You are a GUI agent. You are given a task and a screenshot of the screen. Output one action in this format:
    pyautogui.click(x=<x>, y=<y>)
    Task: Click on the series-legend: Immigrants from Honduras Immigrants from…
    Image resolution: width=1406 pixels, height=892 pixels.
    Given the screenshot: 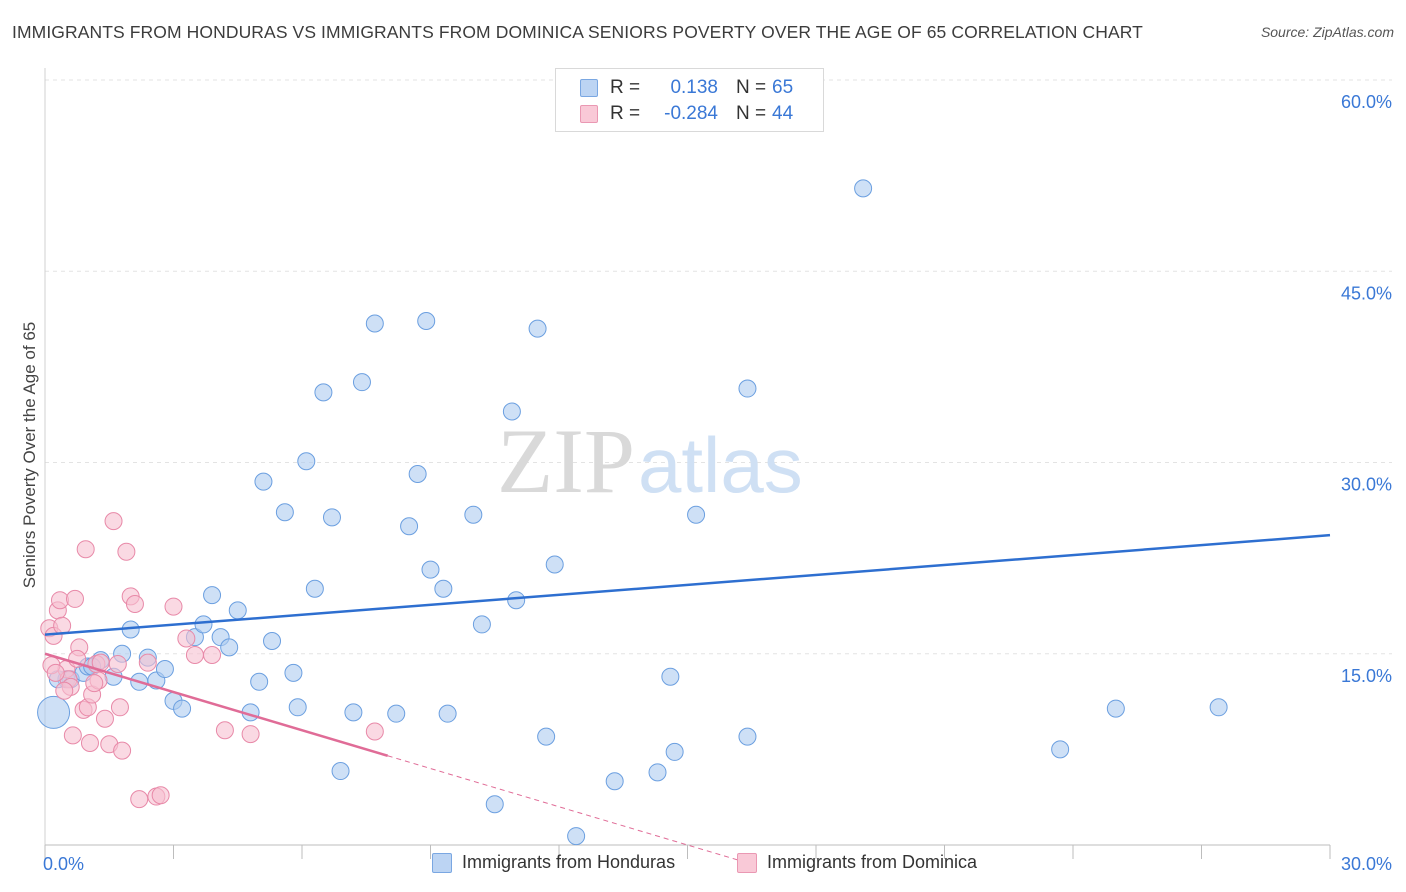 What is the action you would take?
    pyautogui.click(x=703, y=864)
    